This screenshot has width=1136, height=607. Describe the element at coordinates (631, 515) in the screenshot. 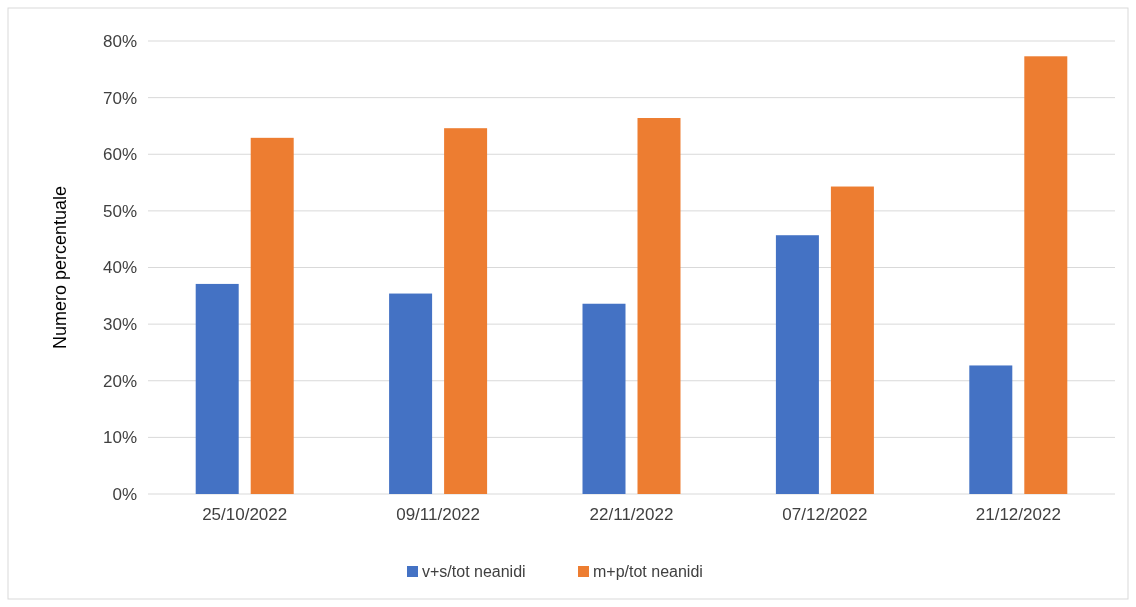

I see `x-tick-label: 22/11/2022` at that location.